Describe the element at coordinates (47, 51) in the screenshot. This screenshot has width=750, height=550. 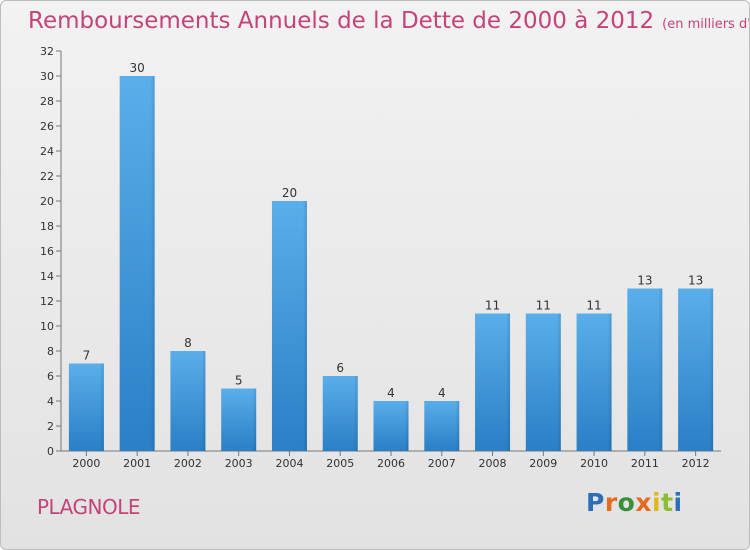
I see `y-tick-label: 32` at that location.